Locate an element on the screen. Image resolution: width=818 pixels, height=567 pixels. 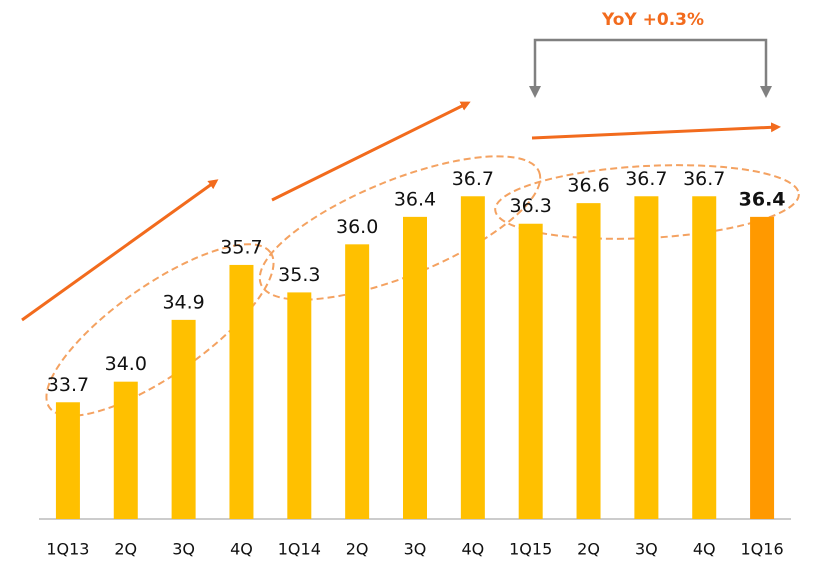
x-tick-label: 1Q13 is located at coordinates (67, 549).